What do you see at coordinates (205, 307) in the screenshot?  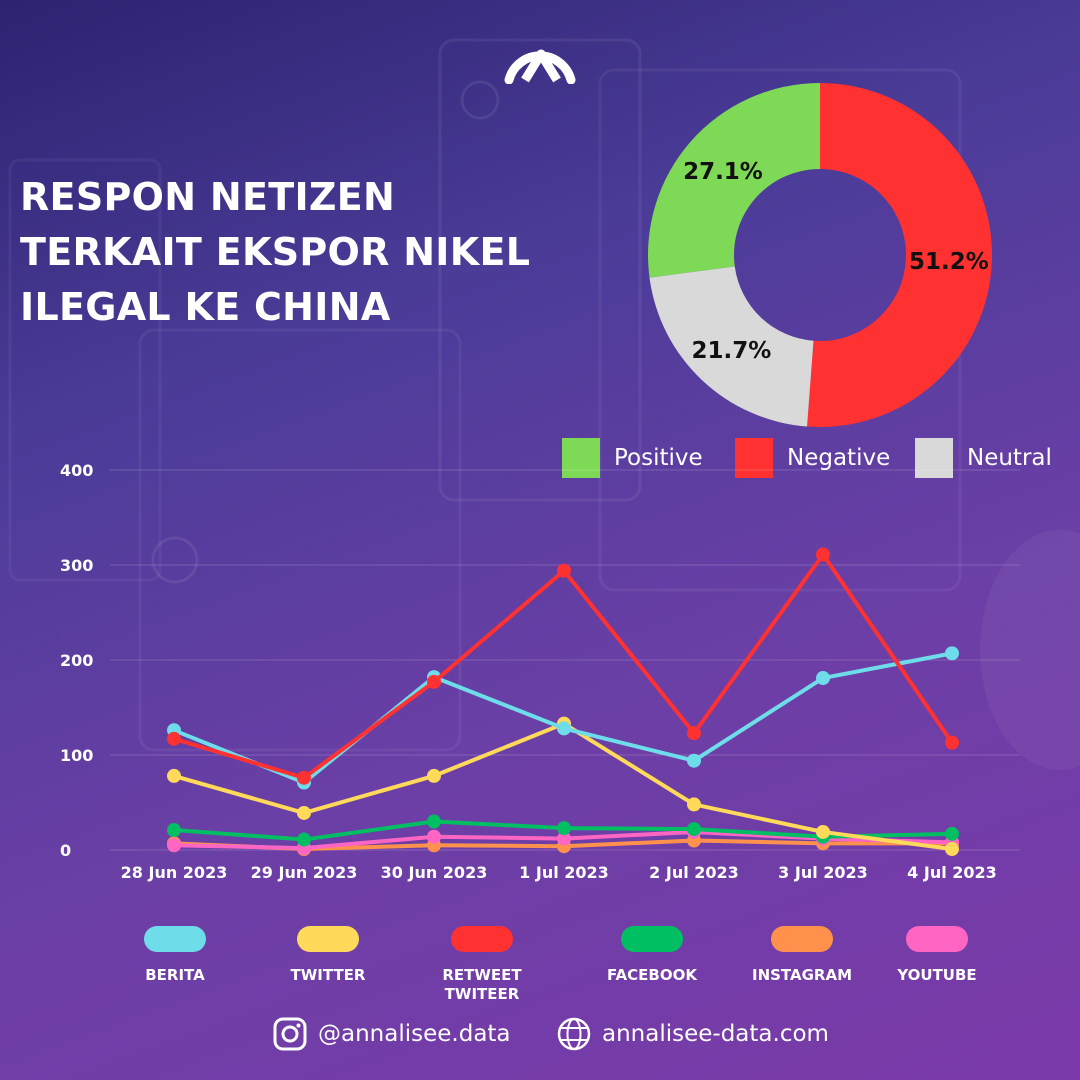 I see `title-line-3: ILEGAL KE CHINA` at bounding box center [205, 307].